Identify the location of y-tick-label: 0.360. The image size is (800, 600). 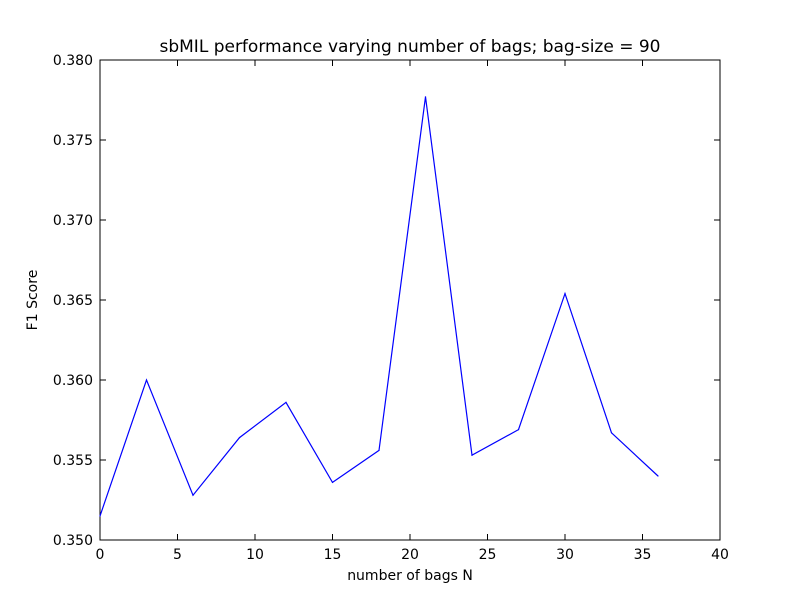
(73, 381).